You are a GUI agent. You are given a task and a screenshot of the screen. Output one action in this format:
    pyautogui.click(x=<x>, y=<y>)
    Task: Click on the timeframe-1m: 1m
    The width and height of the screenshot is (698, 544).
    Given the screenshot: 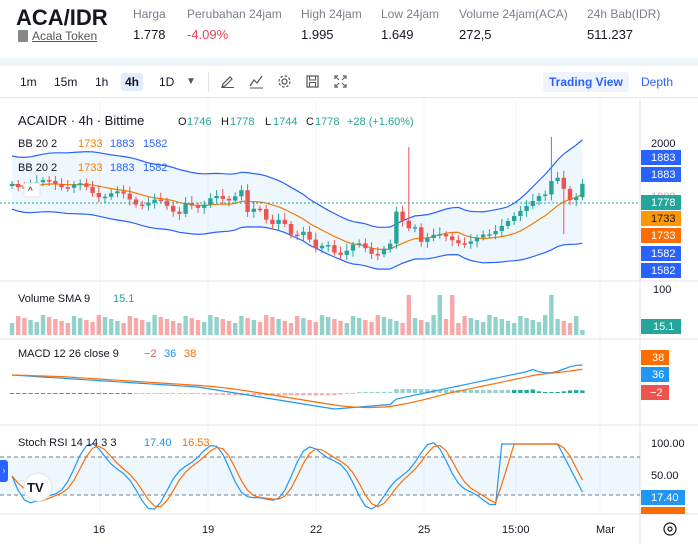 What is the action you would take?
    pyautogui.click(x=28, y=82)
    